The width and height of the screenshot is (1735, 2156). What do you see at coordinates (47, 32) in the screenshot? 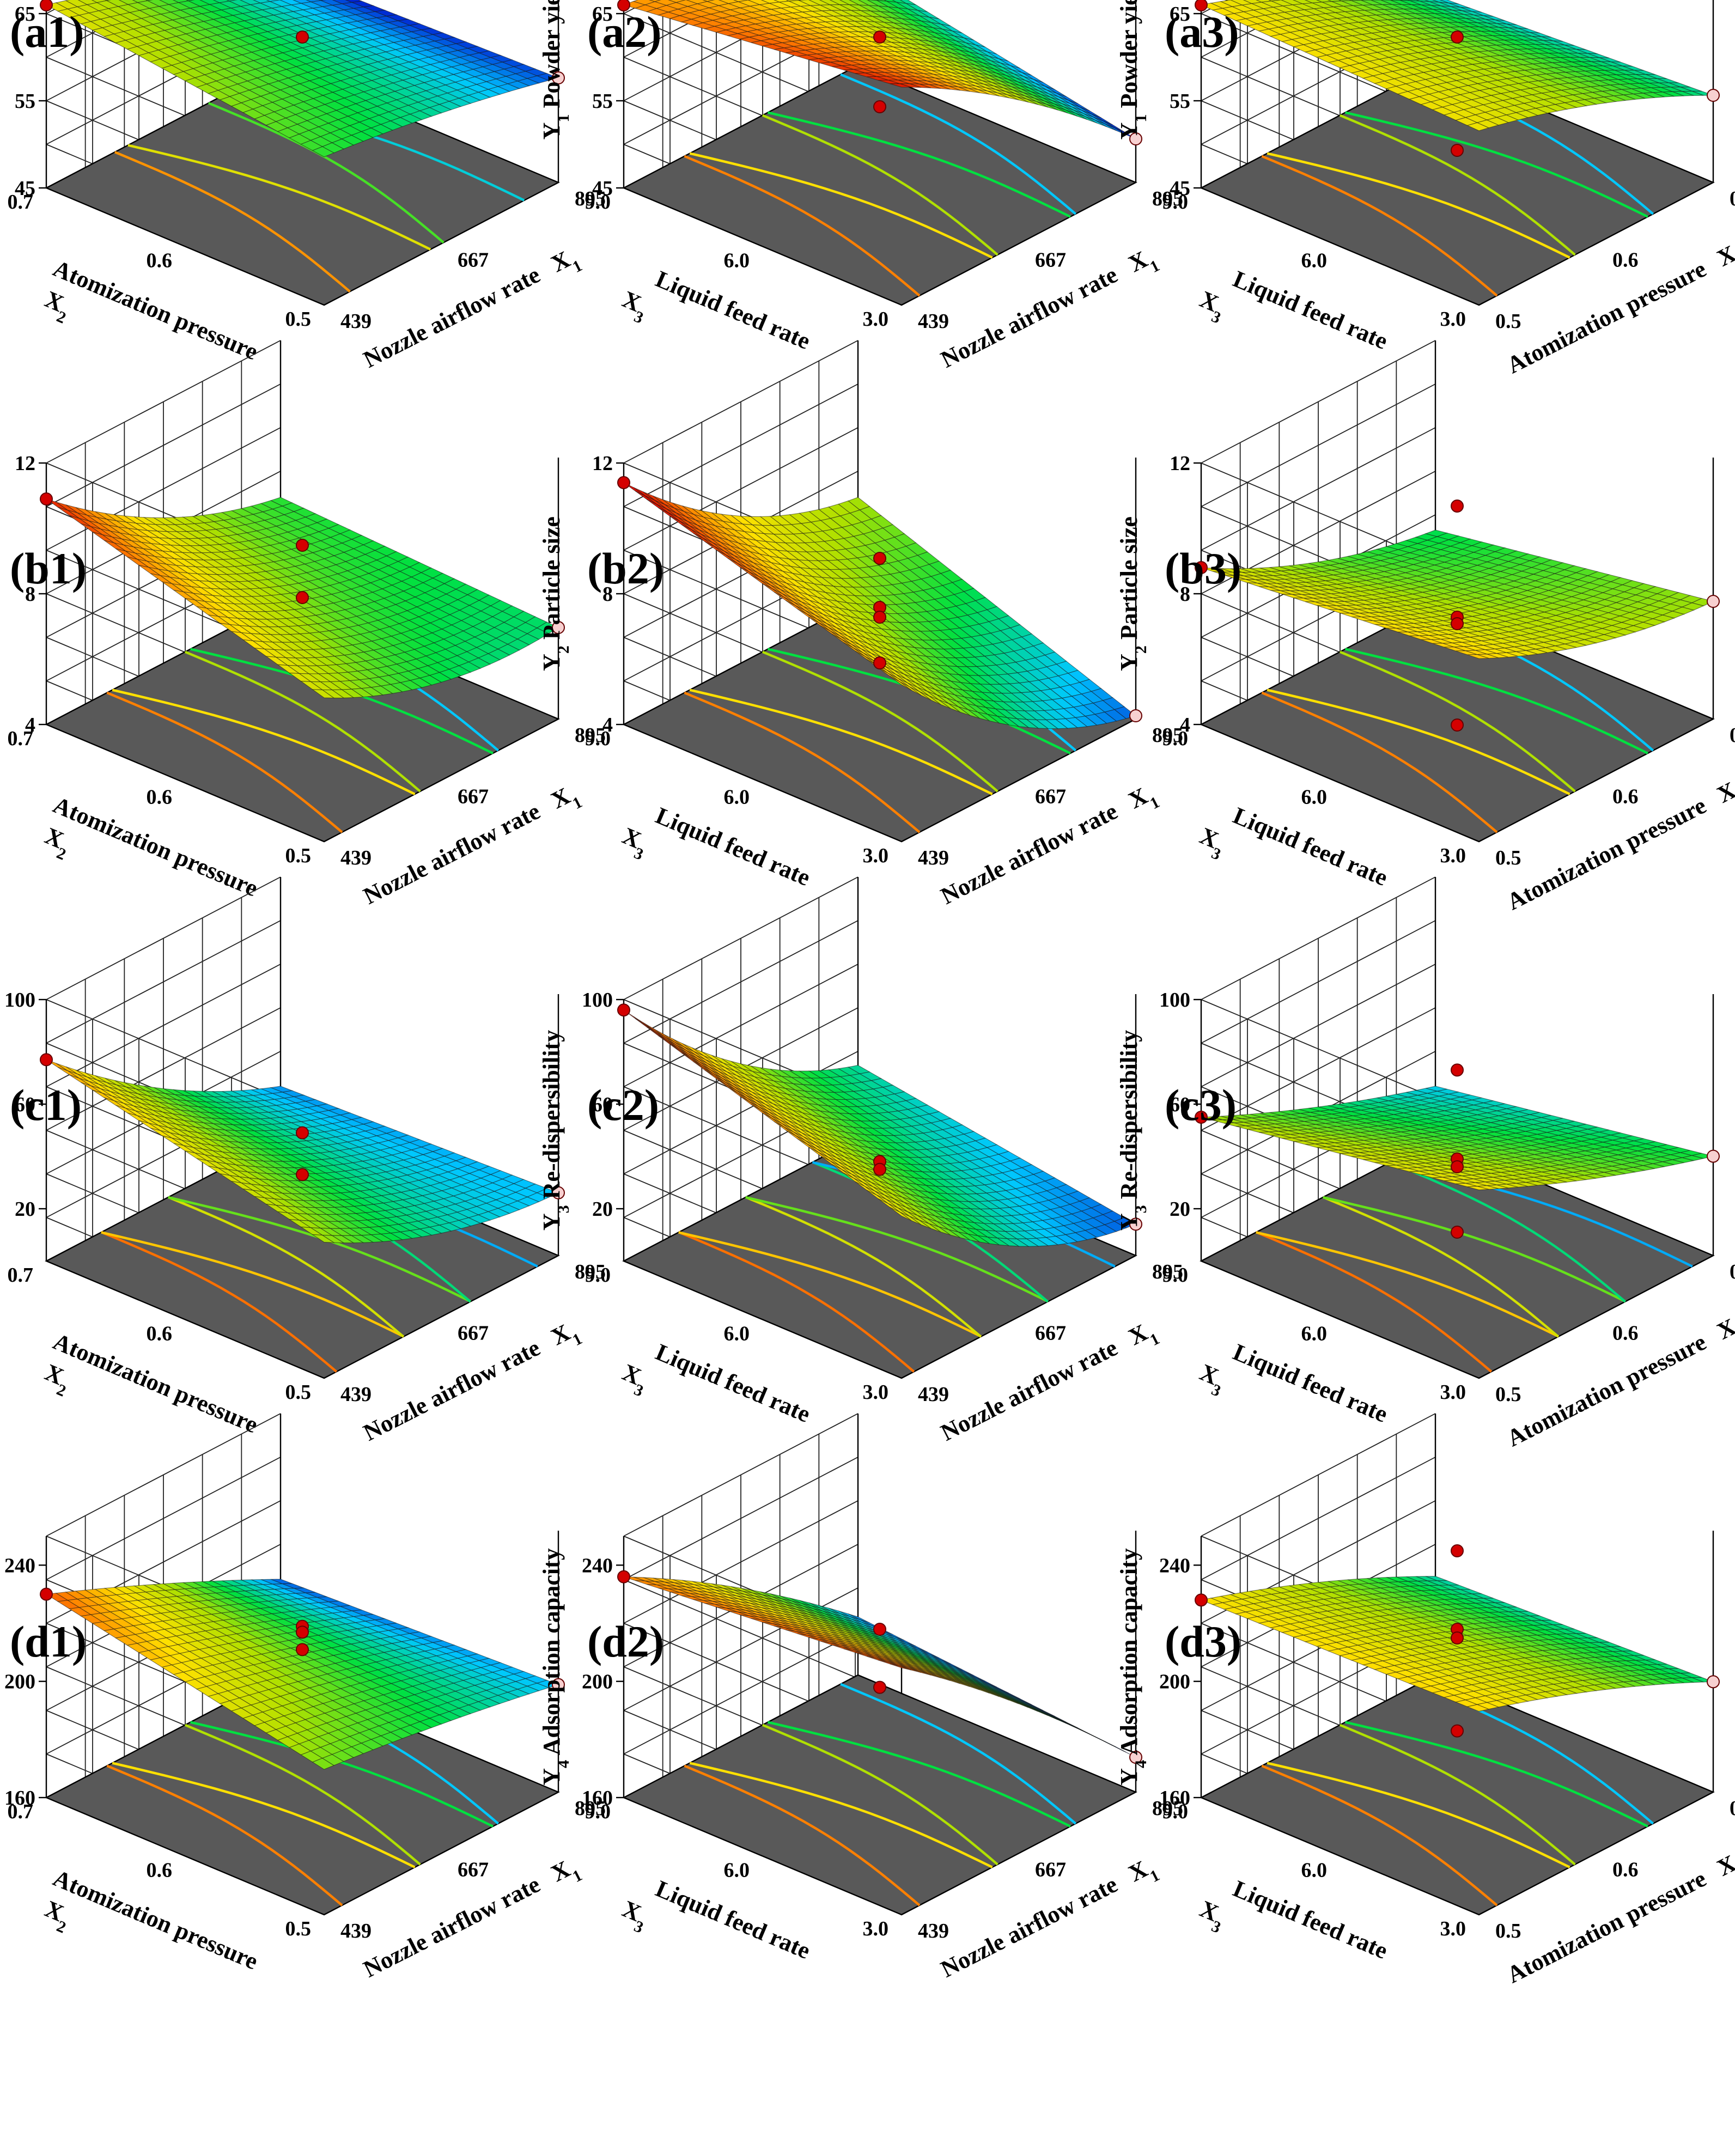
I see `panel-label: (a1)` at bounding box center [47, 32].